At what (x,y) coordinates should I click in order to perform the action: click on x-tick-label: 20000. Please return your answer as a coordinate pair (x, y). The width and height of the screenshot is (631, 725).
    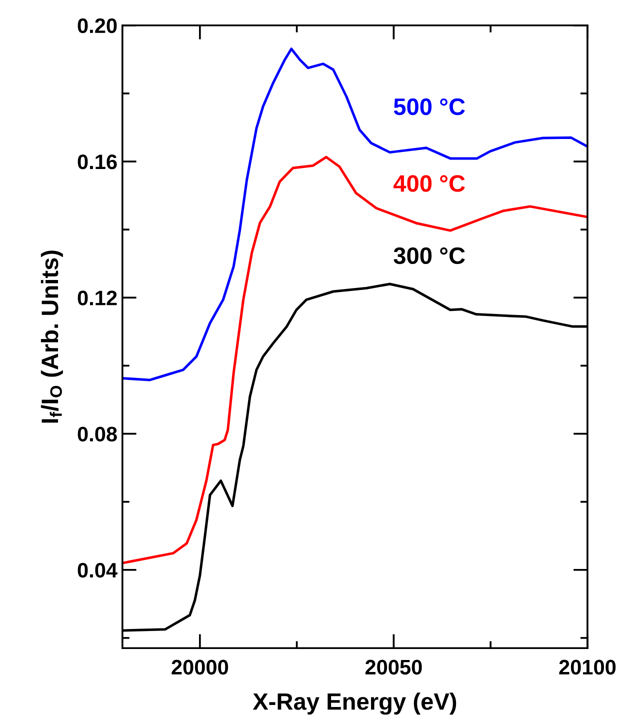
    Looking at the image, I should click on (200, 667).